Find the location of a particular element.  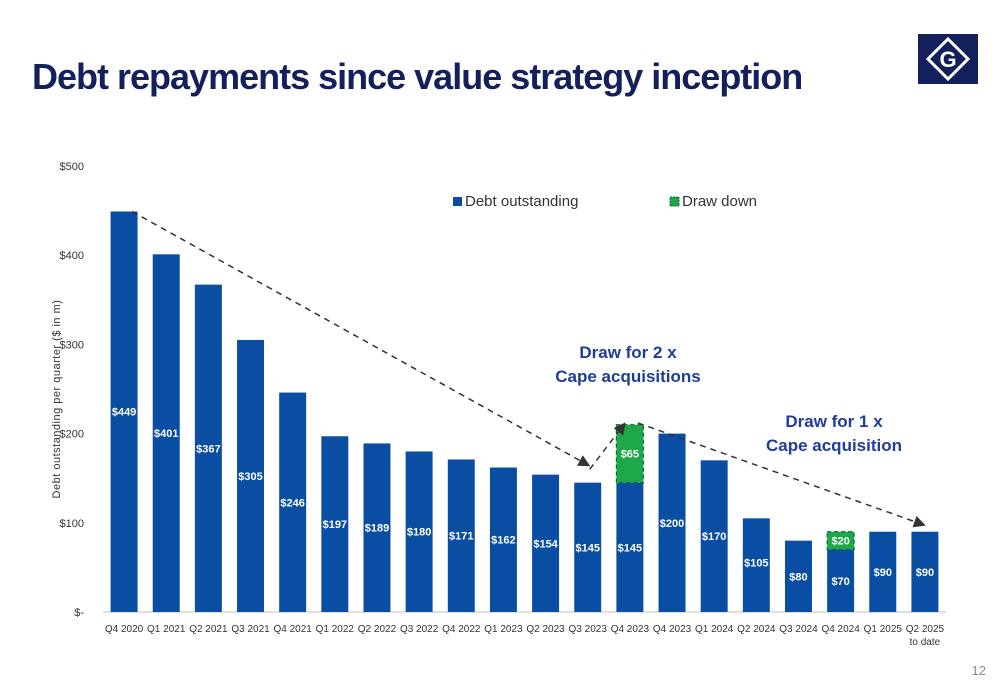

debt-data-label: $246 is located at coordinates (292, 503).